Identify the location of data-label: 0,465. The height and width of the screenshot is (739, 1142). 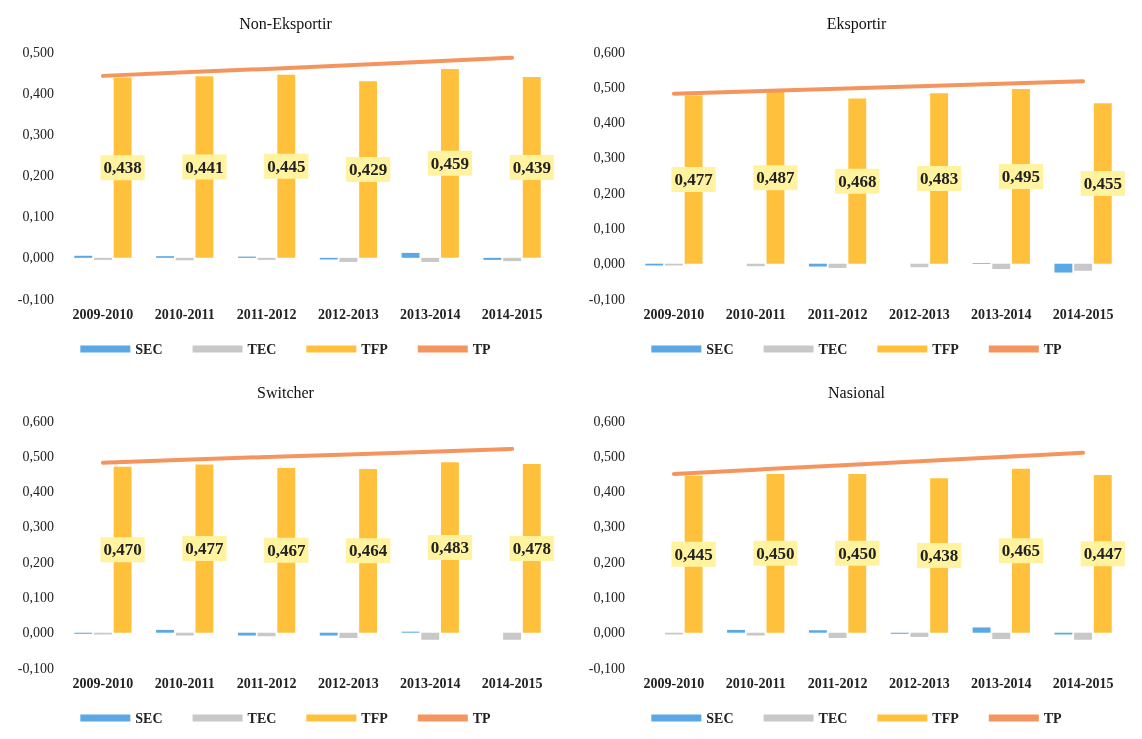
(1021, 551).